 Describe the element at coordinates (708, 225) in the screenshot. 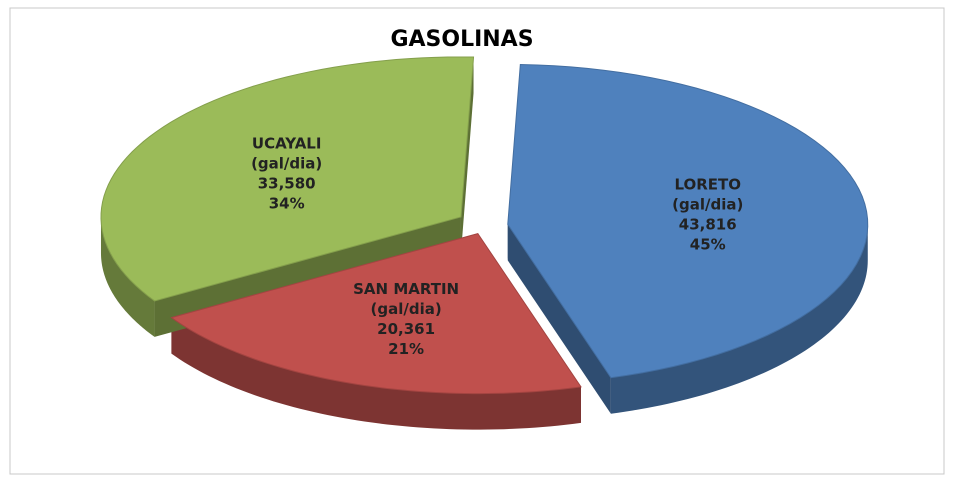

I see `slice-value: 43,816` at that location.